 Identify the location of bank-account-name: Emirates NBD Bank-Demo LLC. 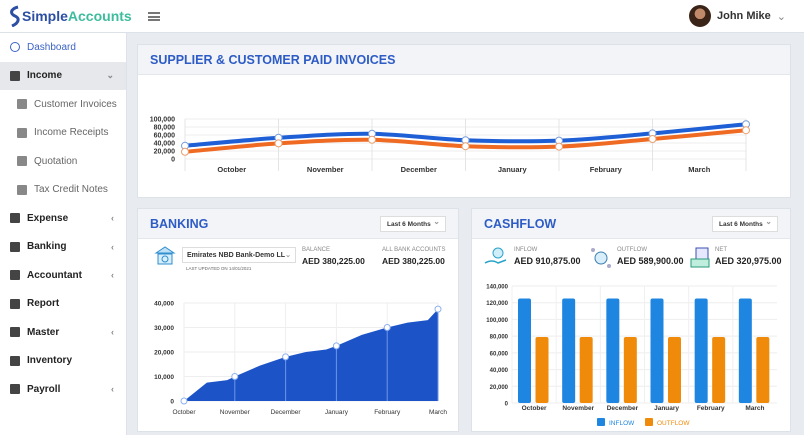
(239, 255).